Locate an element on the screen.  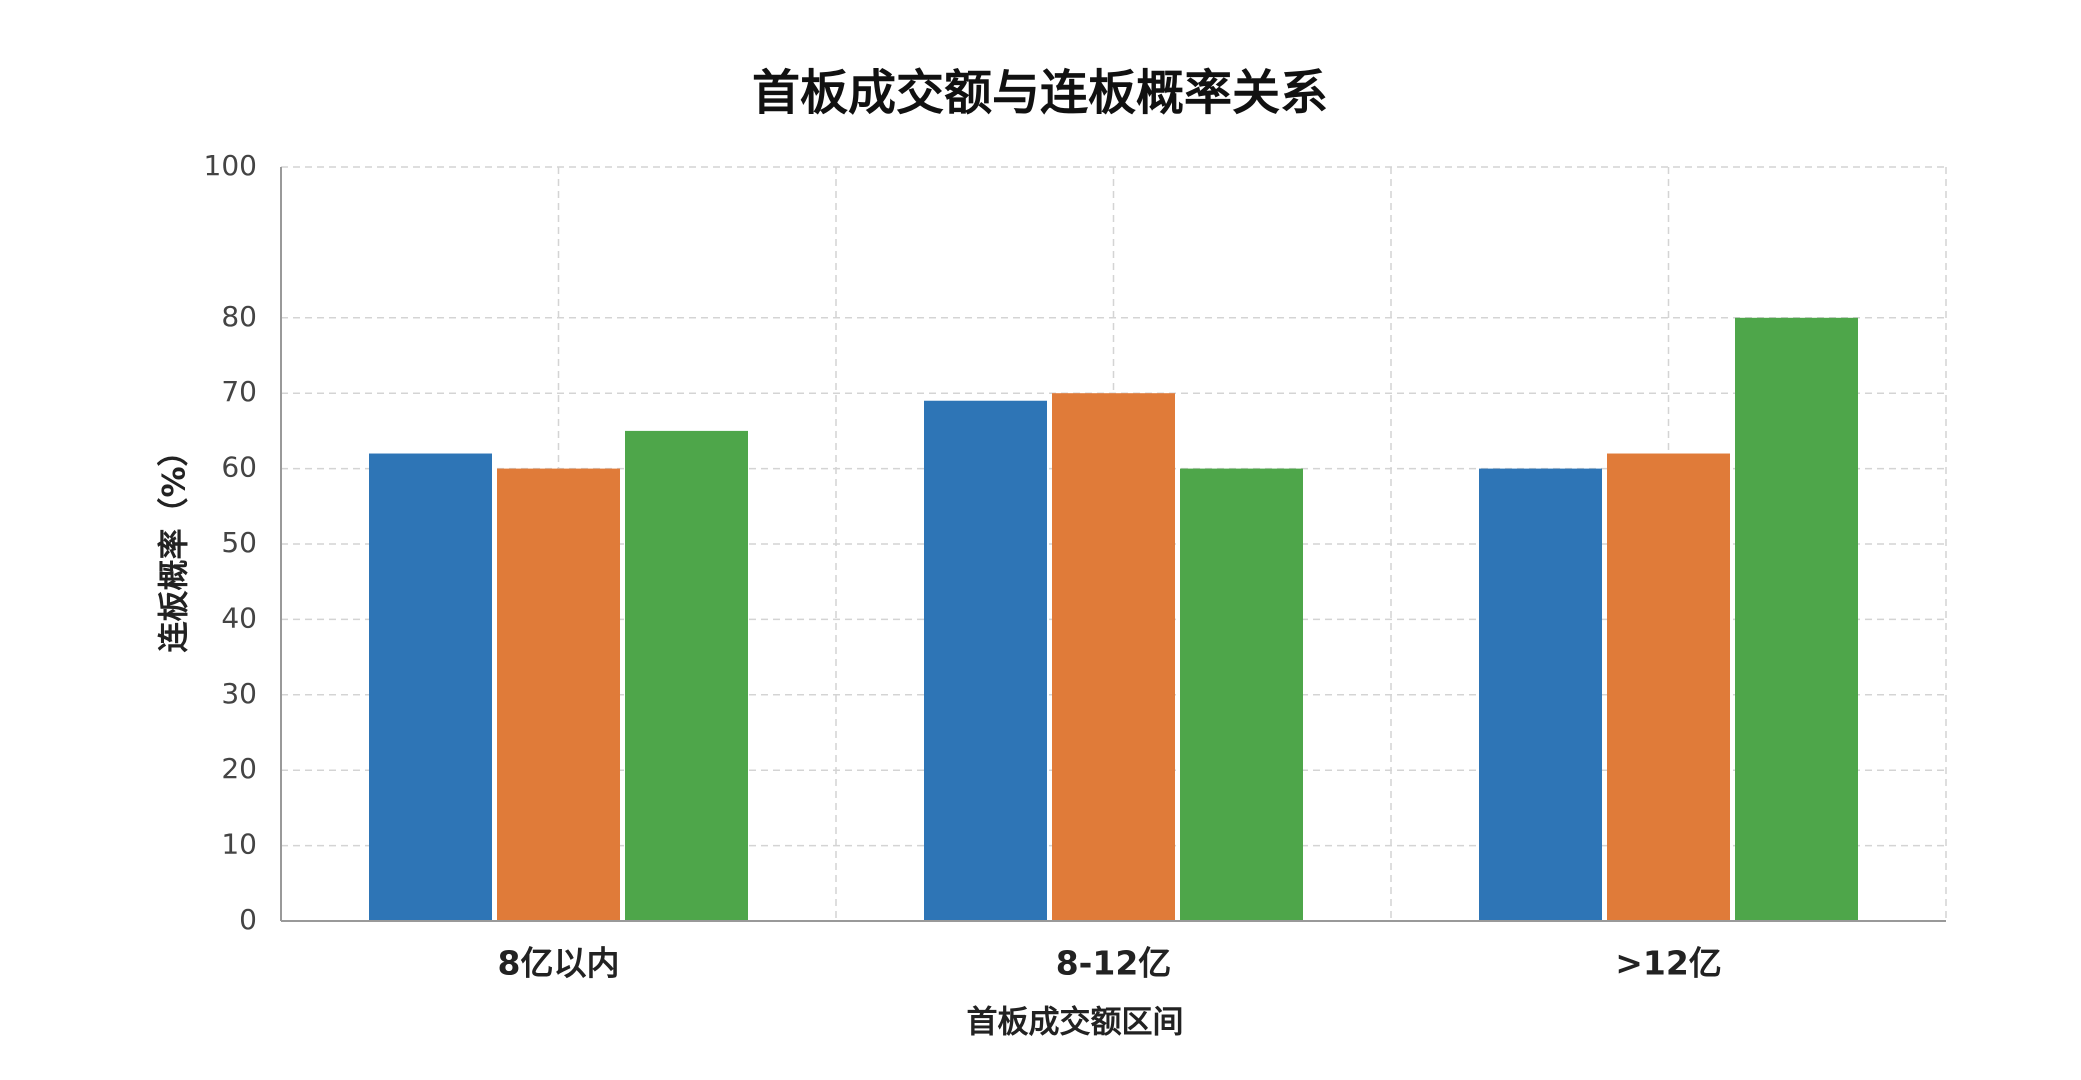
y-tick-label: 30 is located at coordinates (239, 693).